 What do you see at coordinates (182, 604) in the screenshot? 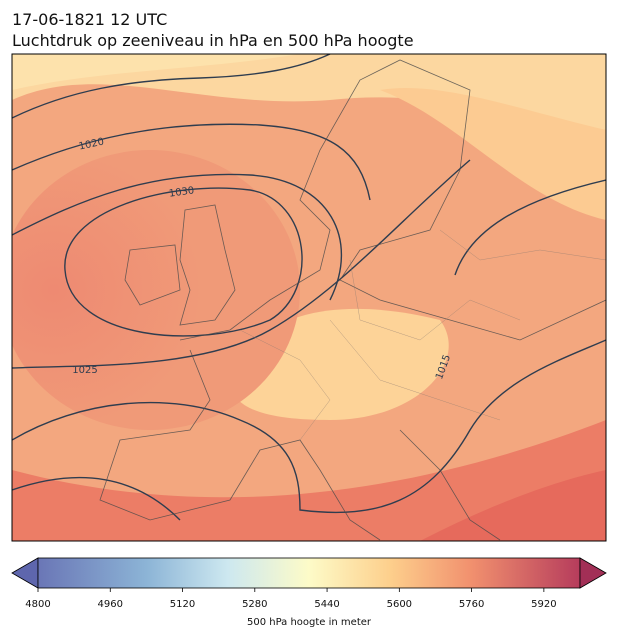
I see `colorbar-tick-label: 5120` at bounding box center [182, 604].